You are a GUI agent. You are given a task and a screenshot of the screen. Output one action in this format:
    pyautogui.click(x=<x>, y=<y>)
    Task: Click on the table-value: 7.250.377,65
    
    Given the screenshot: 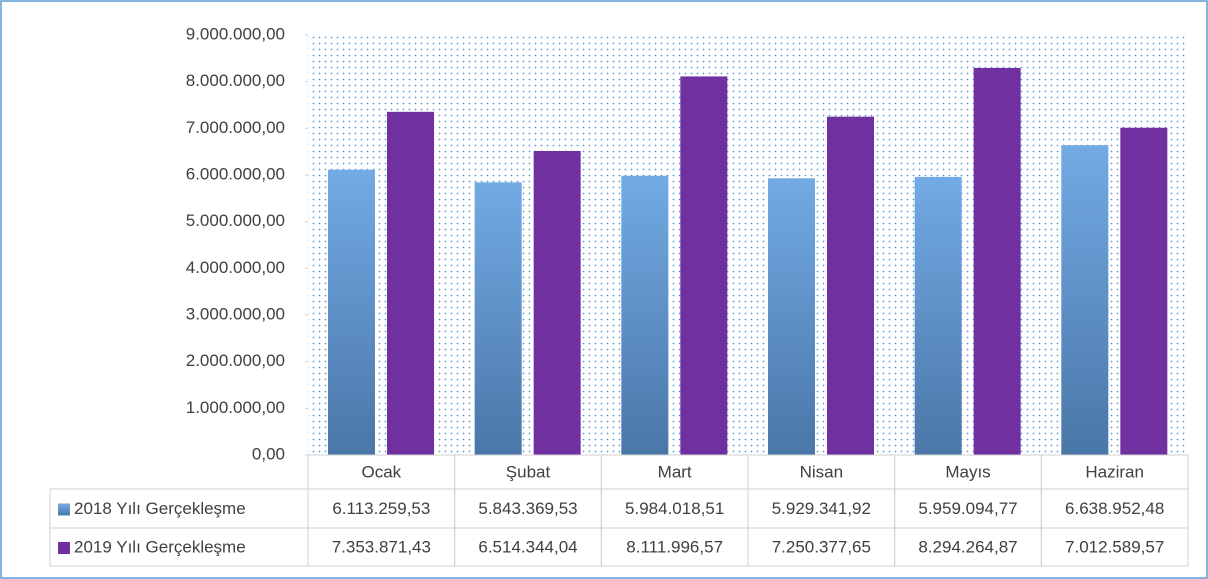 What is the action you would take?
    pyautogui.click(x=821, y=546)
    